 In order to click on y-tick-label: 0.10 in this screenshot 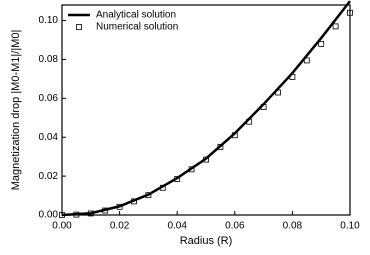, I will do `click(49, 20)`.